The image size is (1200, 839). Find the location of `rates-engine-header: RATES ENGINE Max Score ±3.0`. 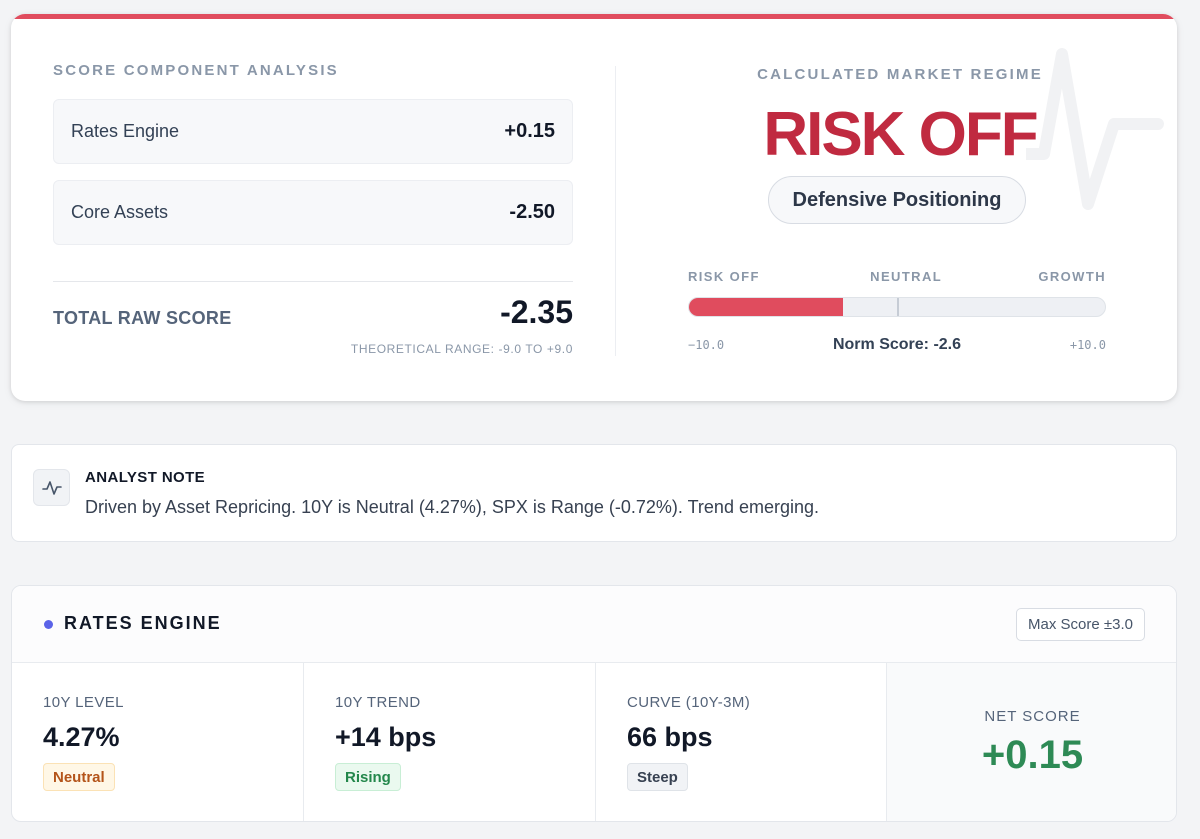

rates-engine-header: RATES ENGINE Max Score ±3.0 is located at coordinates (594, 624).